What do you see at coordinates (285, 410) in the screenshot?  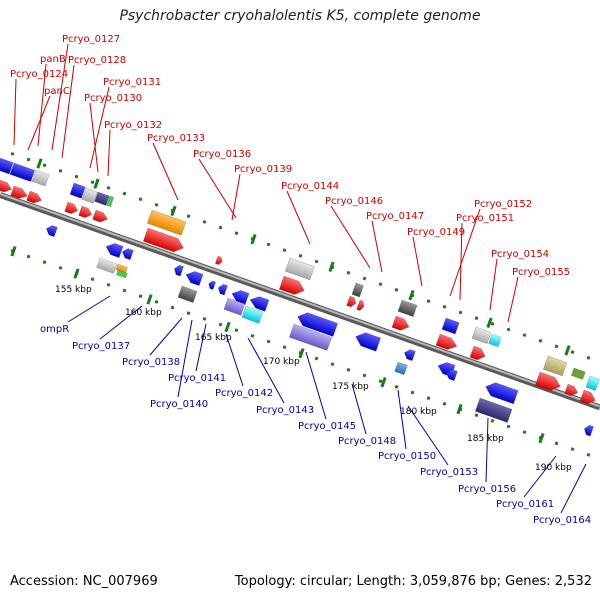 I see `reverse-gene-label: Pcryo_0143` at bounding box center [285, 410].